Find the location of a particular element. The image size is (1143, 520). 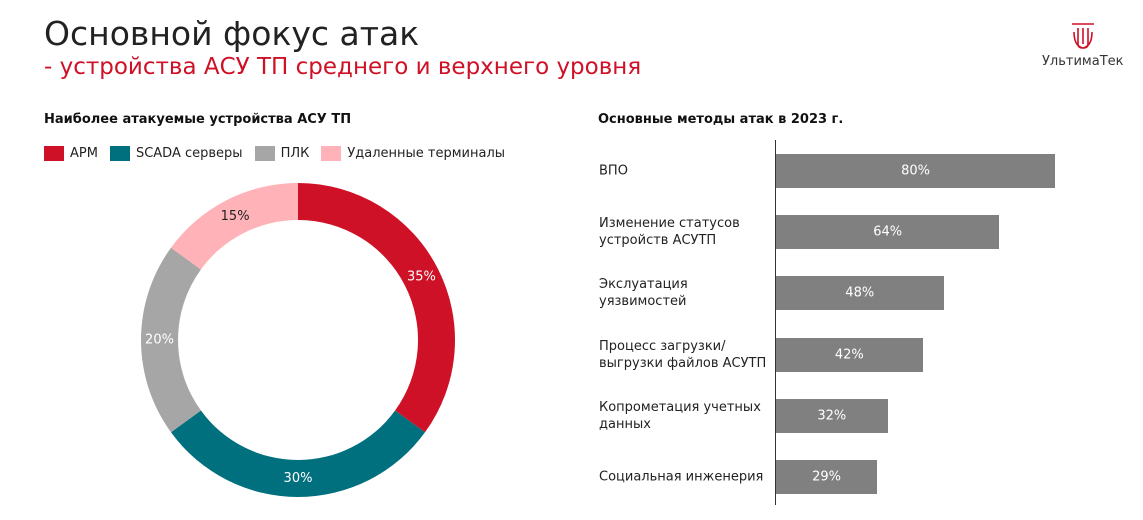

data-label: 32% is located at coordinates (832, 416).